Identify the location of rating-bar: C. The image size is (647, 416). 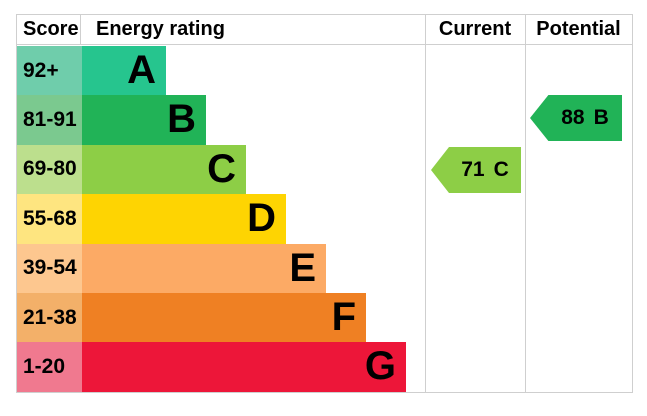
(164, 169).